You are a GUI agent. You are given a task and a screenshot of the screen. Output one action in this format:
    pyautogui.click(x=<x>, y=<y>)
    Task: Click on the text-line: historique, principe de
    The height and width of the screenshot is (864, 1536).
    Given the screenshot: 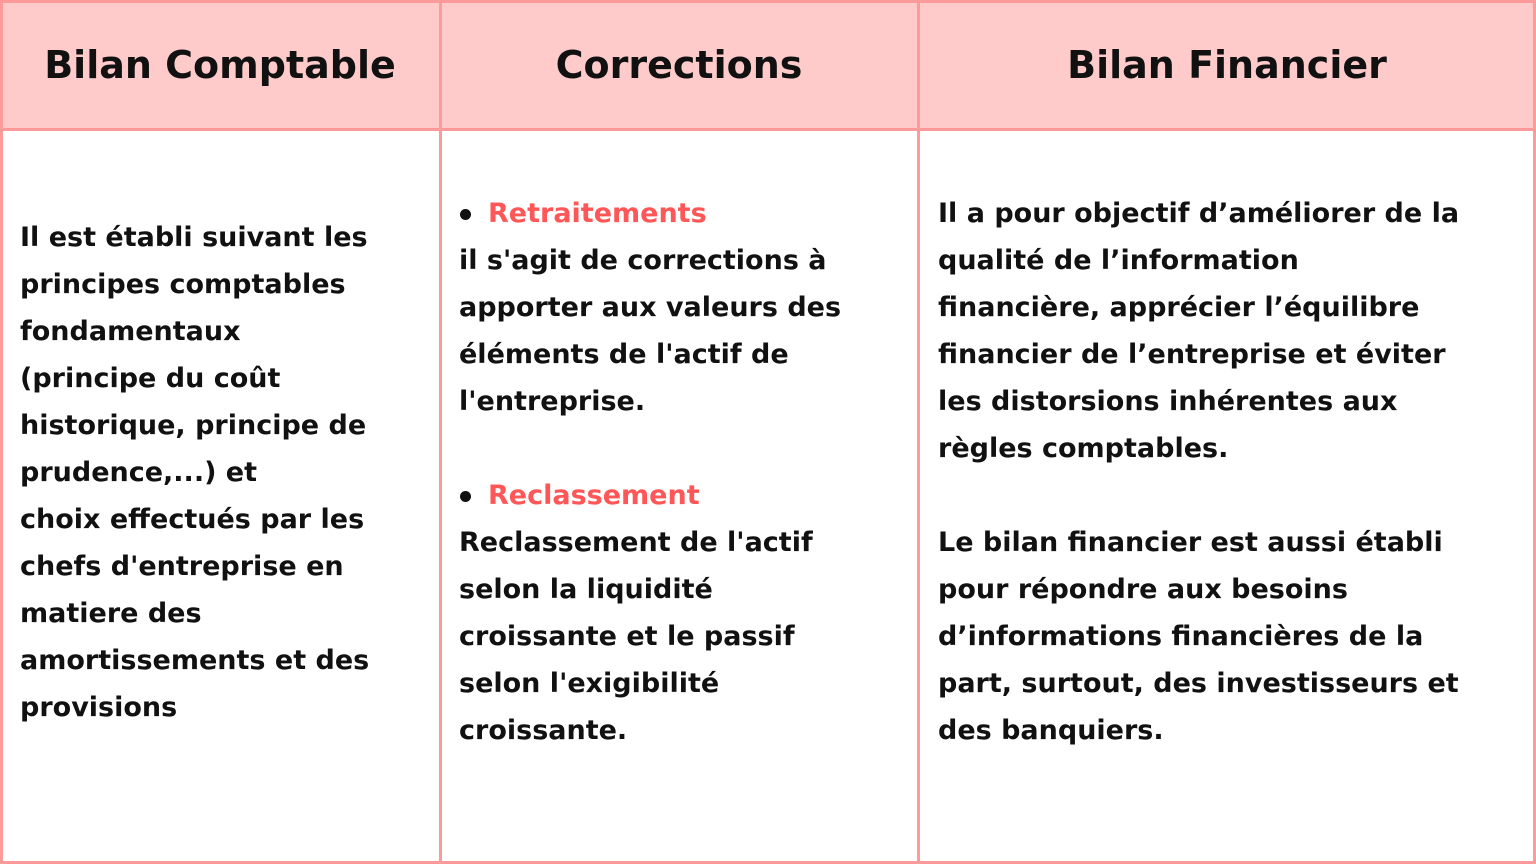 What is the action you would take?
    pyautogui.click(x=193, y=425)
    